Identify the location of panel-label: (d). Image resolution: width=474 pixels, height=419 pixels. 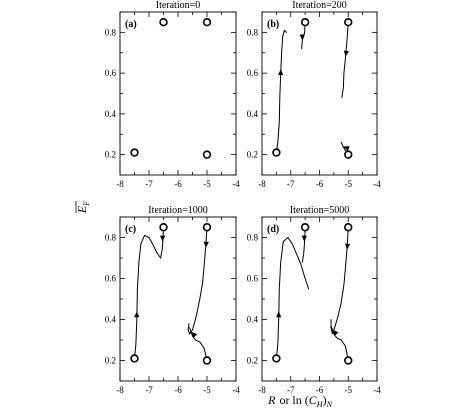
(273, 229).